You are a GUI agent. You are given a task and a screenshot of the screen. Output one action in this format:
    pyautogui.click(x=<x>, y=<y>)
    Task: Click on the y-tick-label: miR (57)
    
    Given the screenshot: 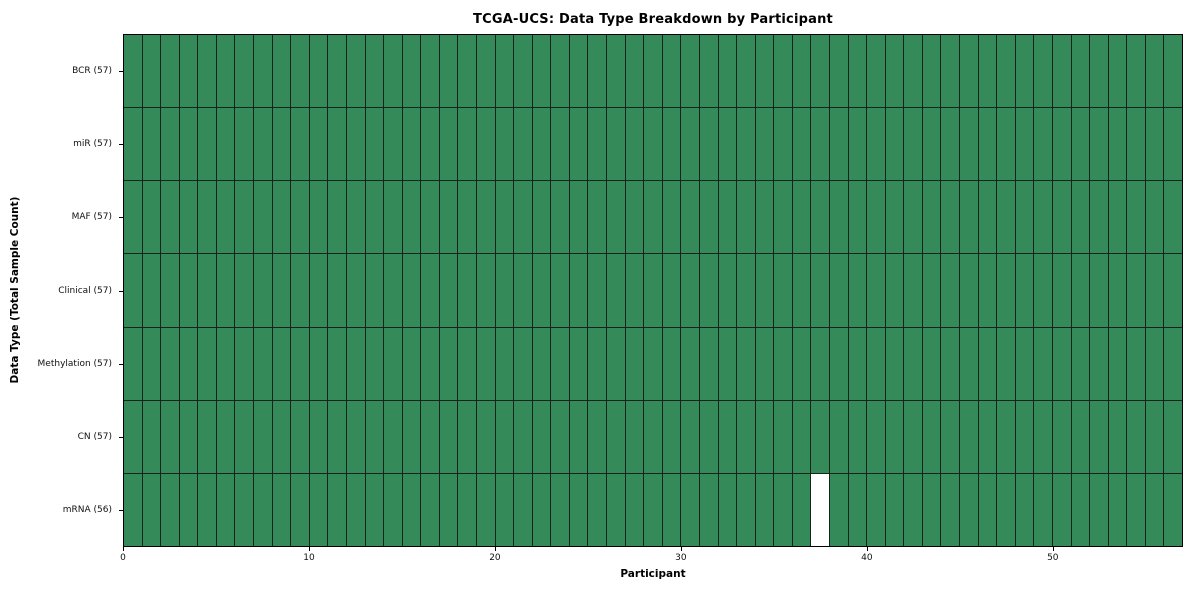 What is the action you would take?
    pyautogui.click(x=92, y=143)
    